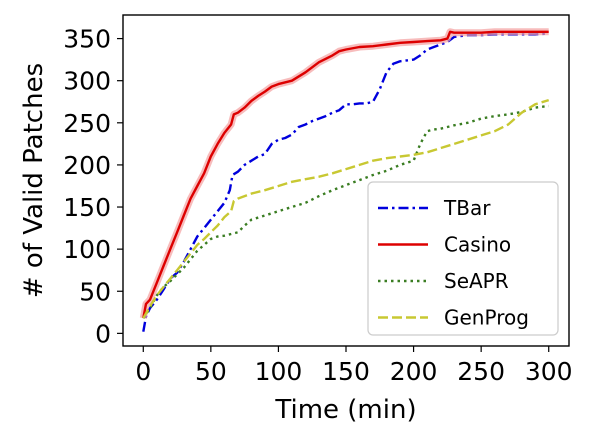 The height and width of the screenshot is (441, 591). I want to click on y-axis-ticks: 0 50 100 150 200 250 300 350, so click(93, 186).